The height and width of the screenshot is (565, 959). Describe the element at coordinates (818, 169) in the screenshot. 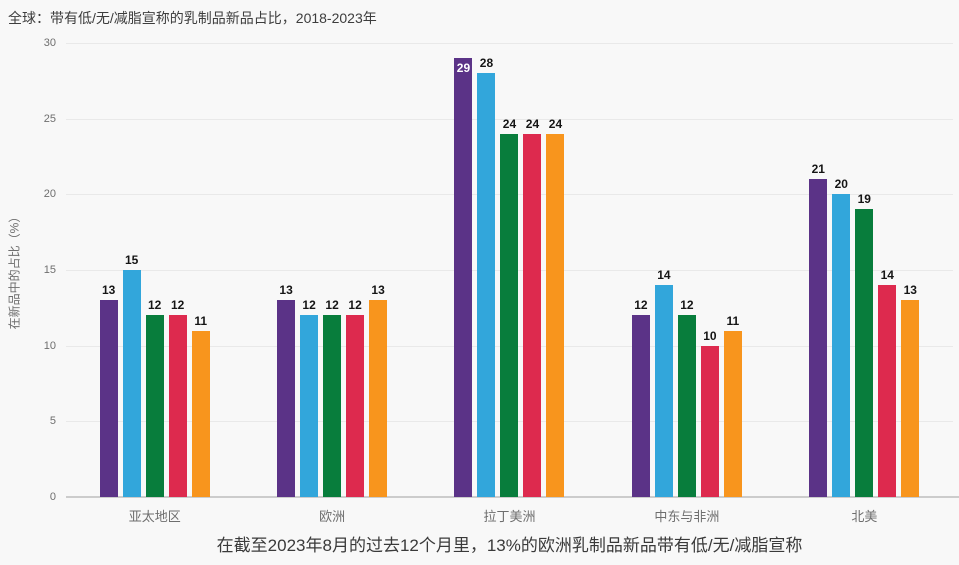

I see `bar-value-label: 21` at that location.